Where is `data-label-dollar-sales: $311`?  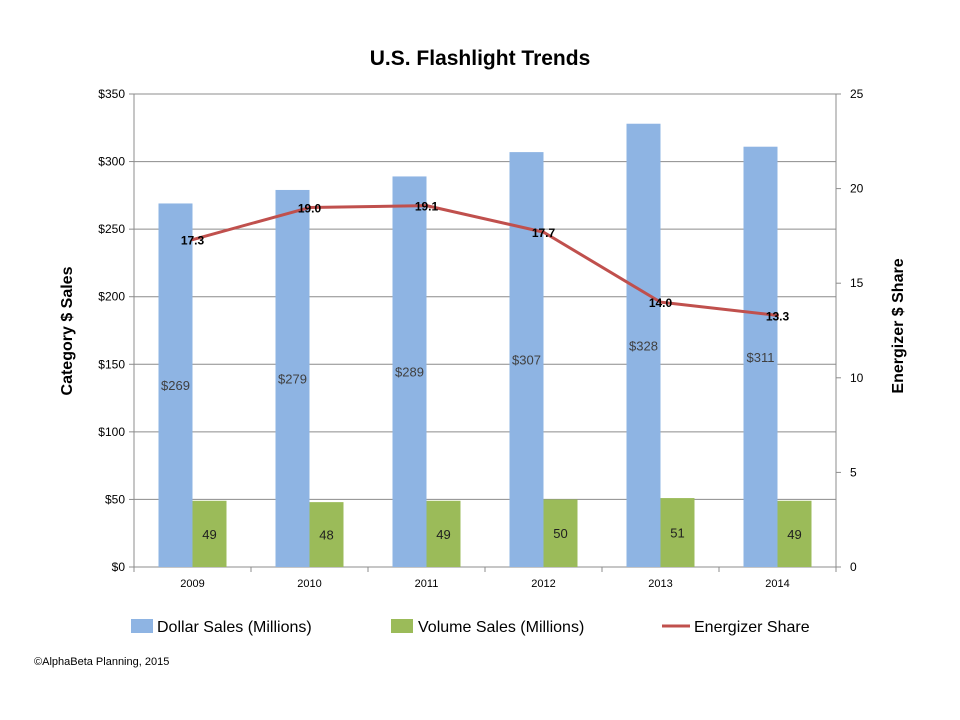 data-label-dollar-sales: $311 is located at coordinates (761, 357).